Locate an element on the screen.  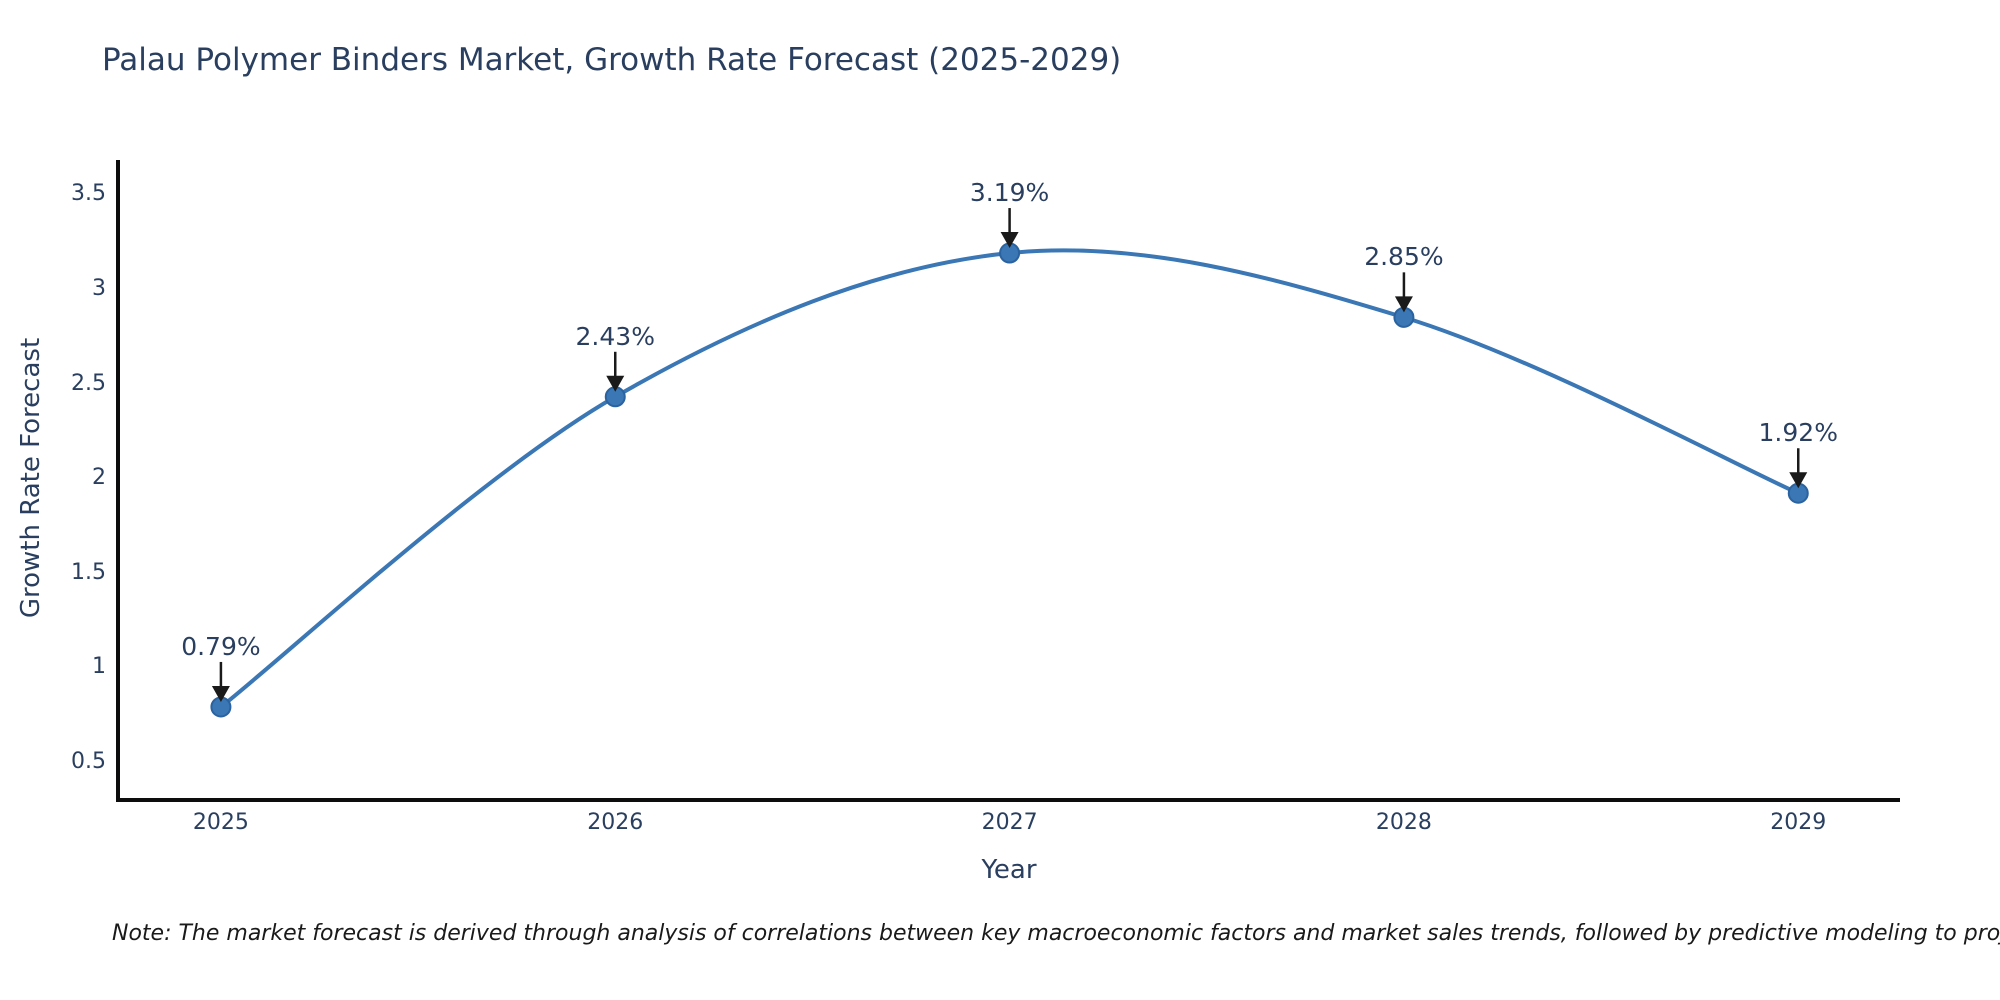
x-tick-label: 2026 is located at coordinates (615, 822).